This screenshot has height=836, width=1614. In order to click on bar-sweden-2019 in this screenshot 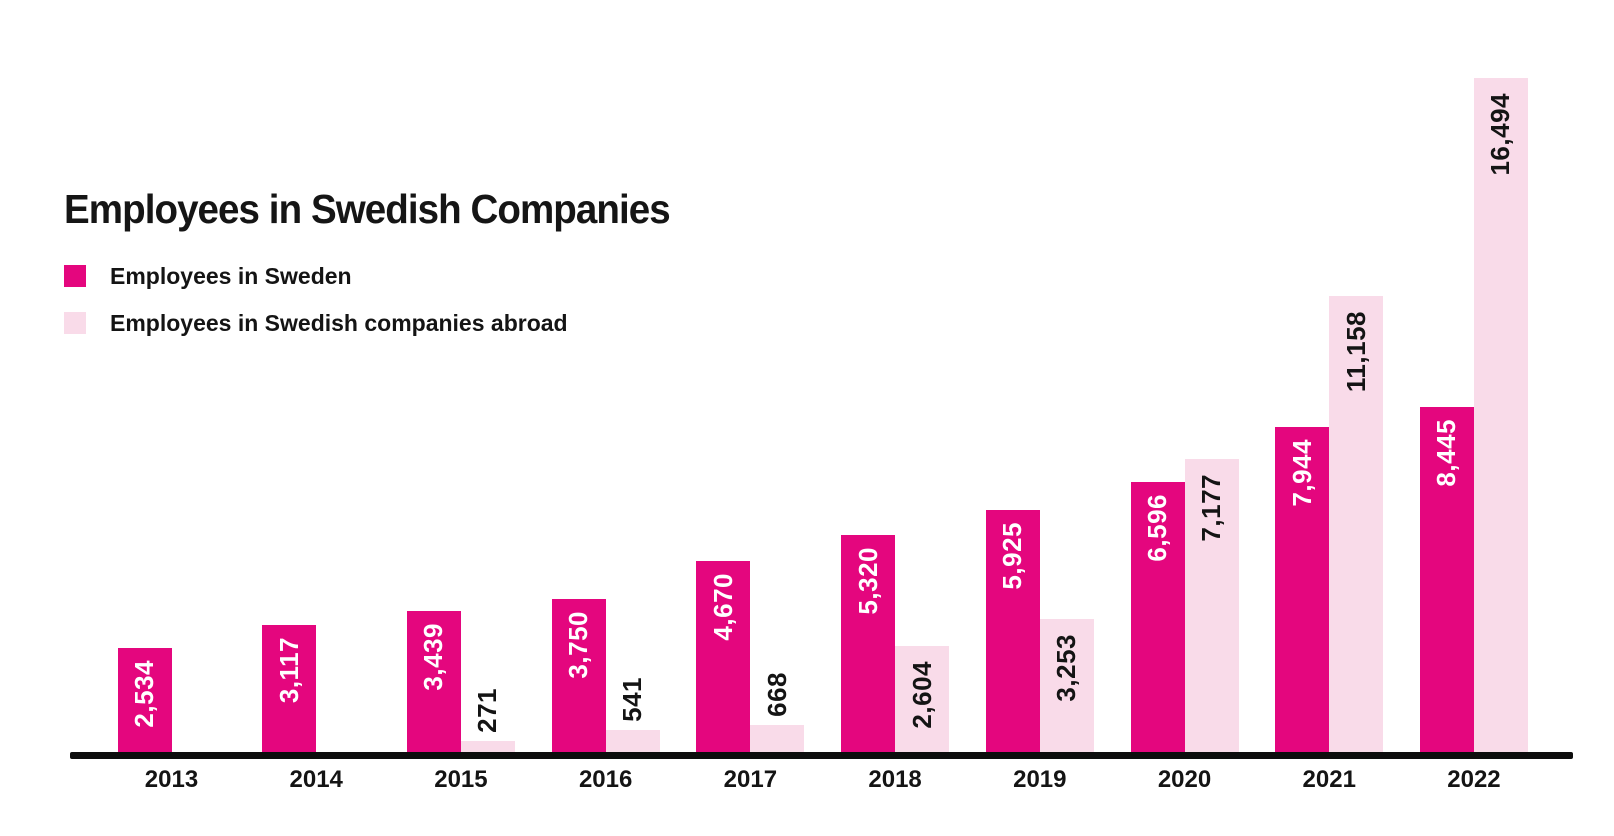, I will do `click(1012, 631)`.